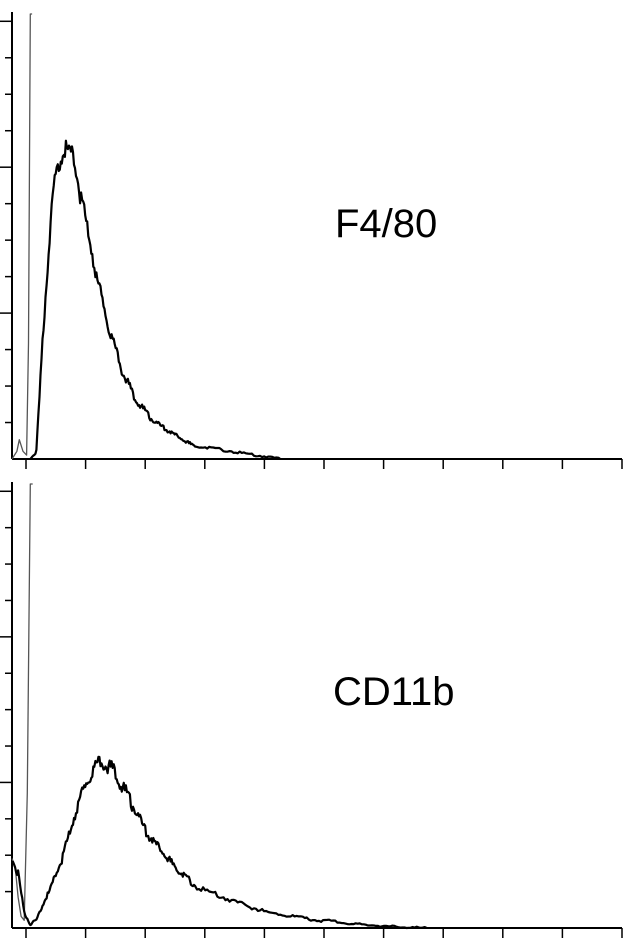 This screenshot has width=627, height=942. What do you see at coordinates (386, 224) in the screenshot?
I see `panel-label-f4-80: F4/80` at bounding box center [386, 224].